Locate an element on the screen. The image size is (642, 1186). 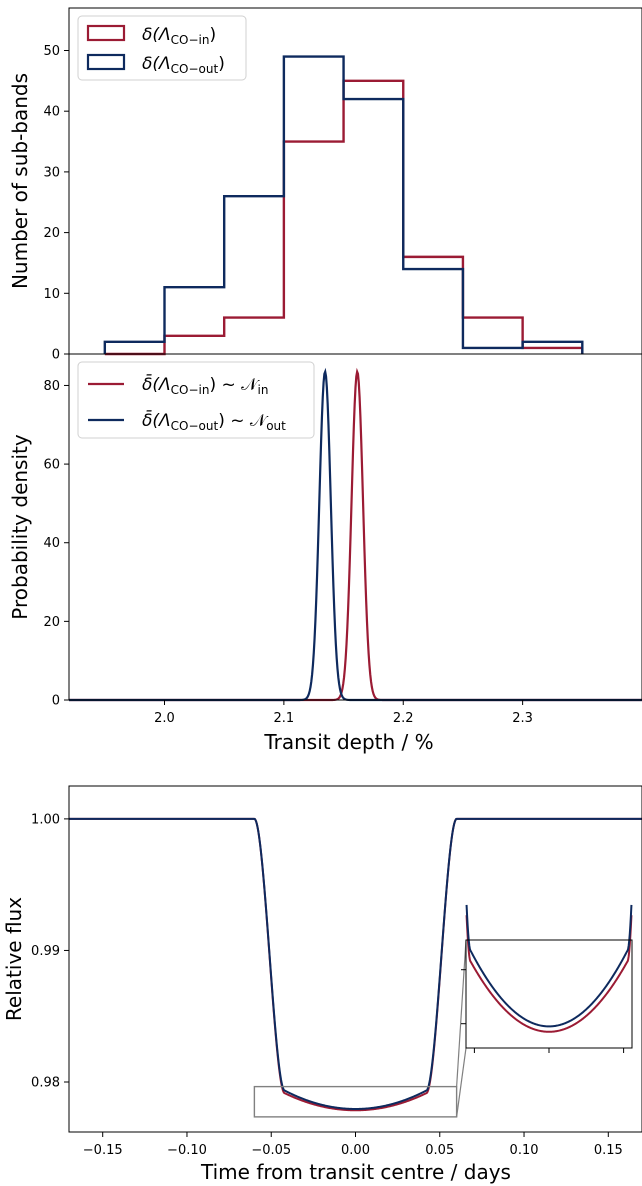
xtick-label: −0.05 is located at coordinates (271, 1150).